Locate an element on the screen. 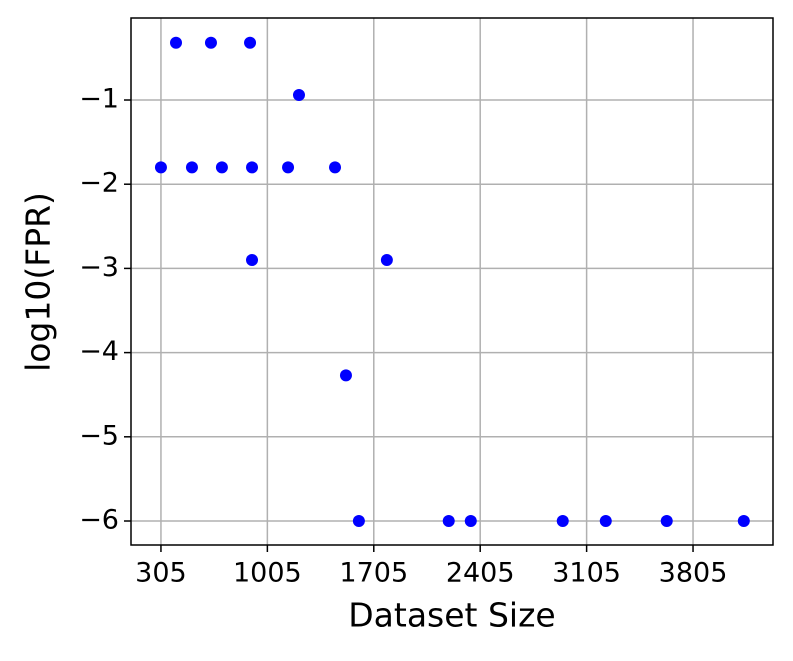  x-tick-label: 3805 is located at coordinates (693, 573).